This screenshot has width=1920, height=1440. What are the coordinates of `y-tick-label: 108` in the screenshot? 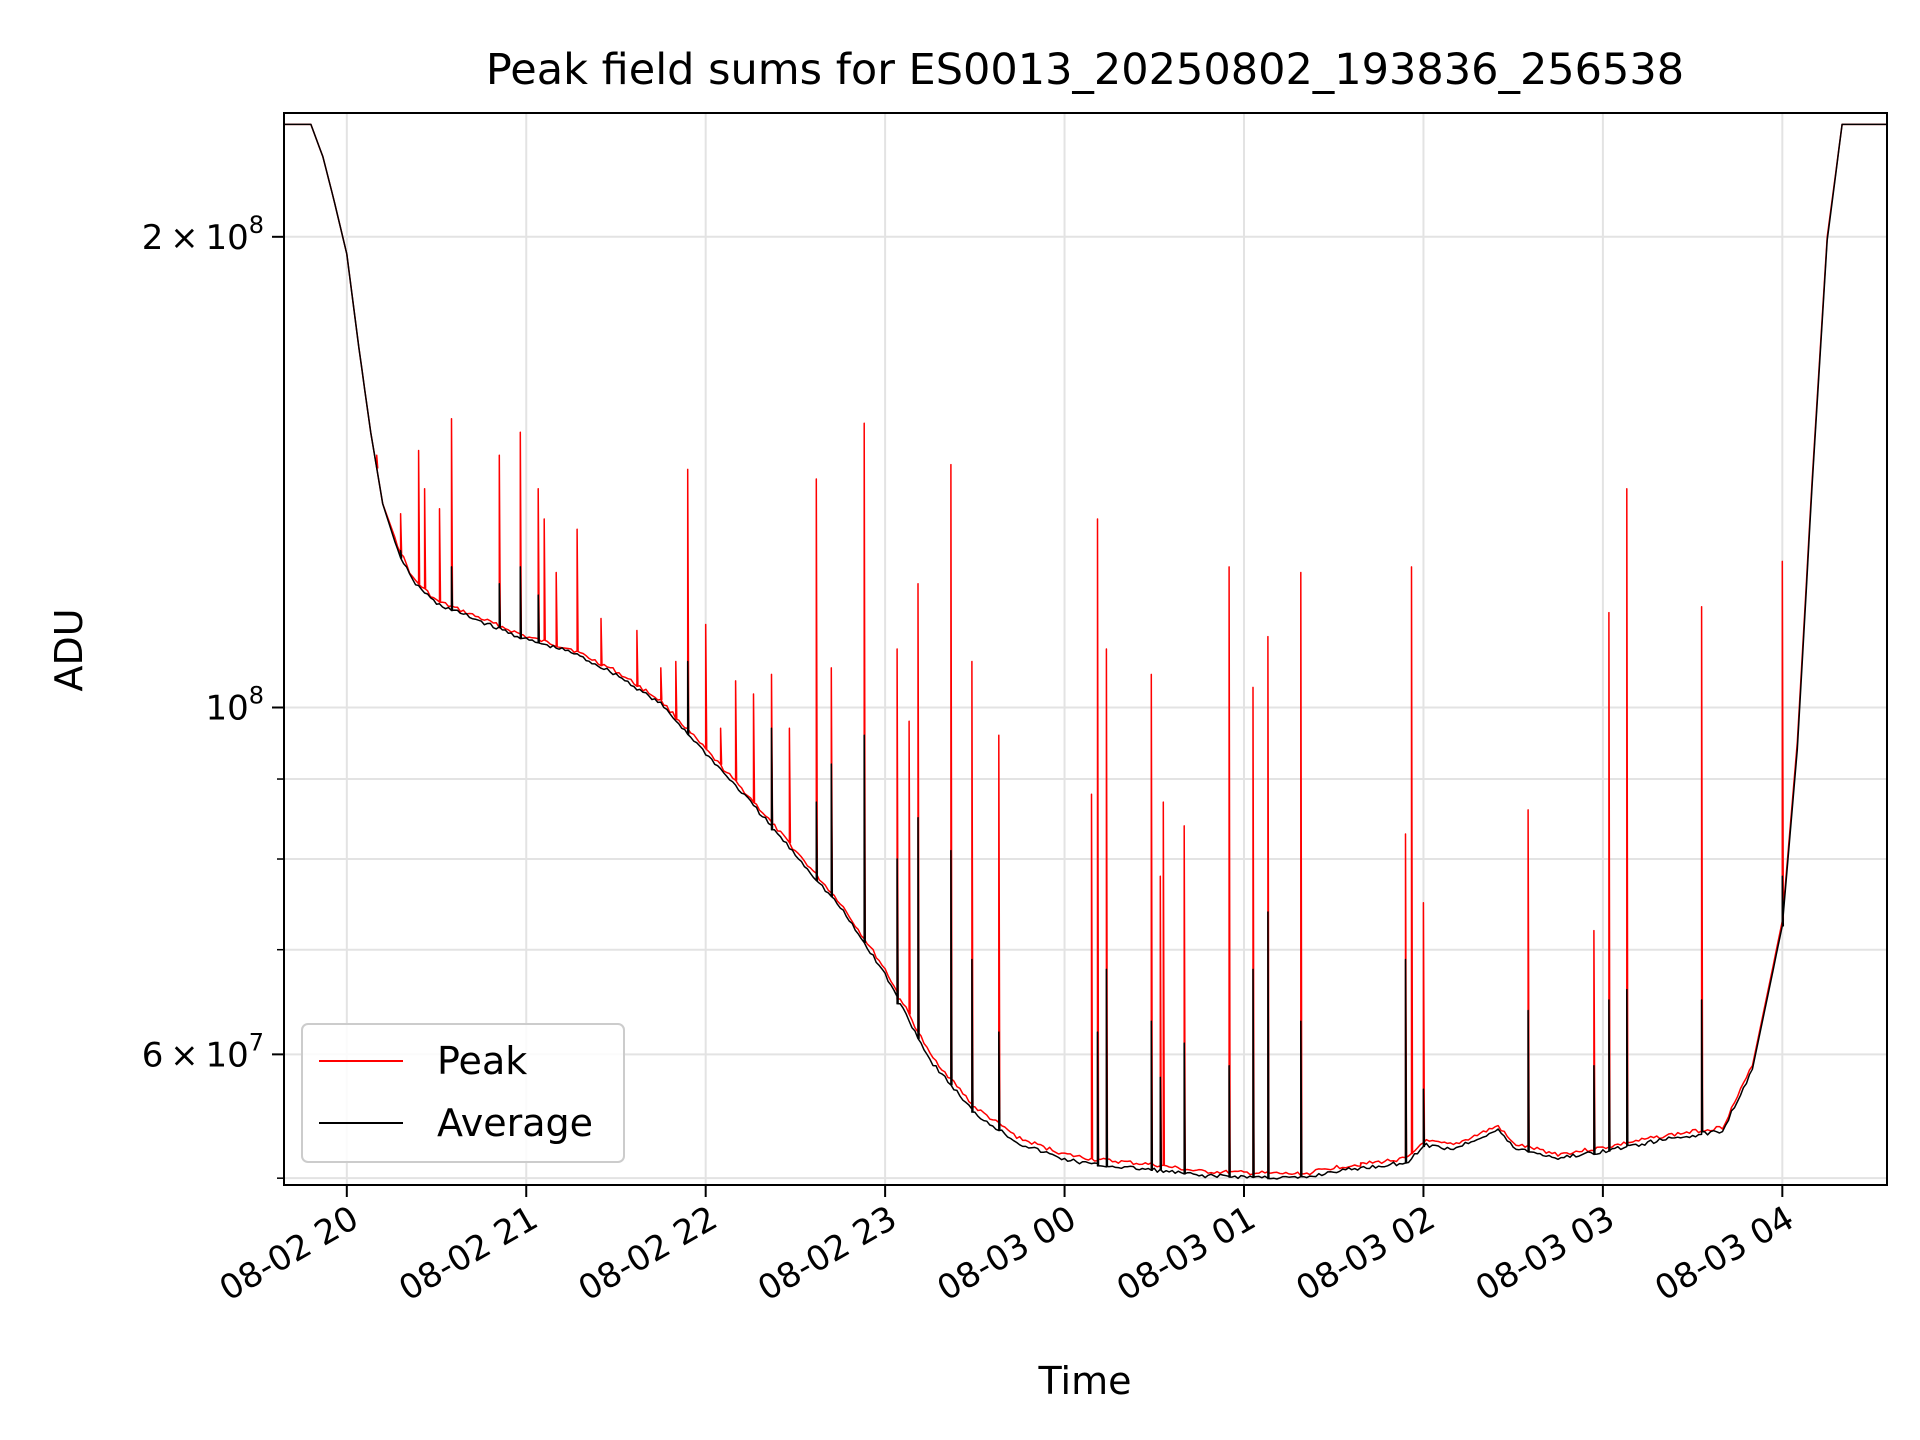 It's located at (234, 704).